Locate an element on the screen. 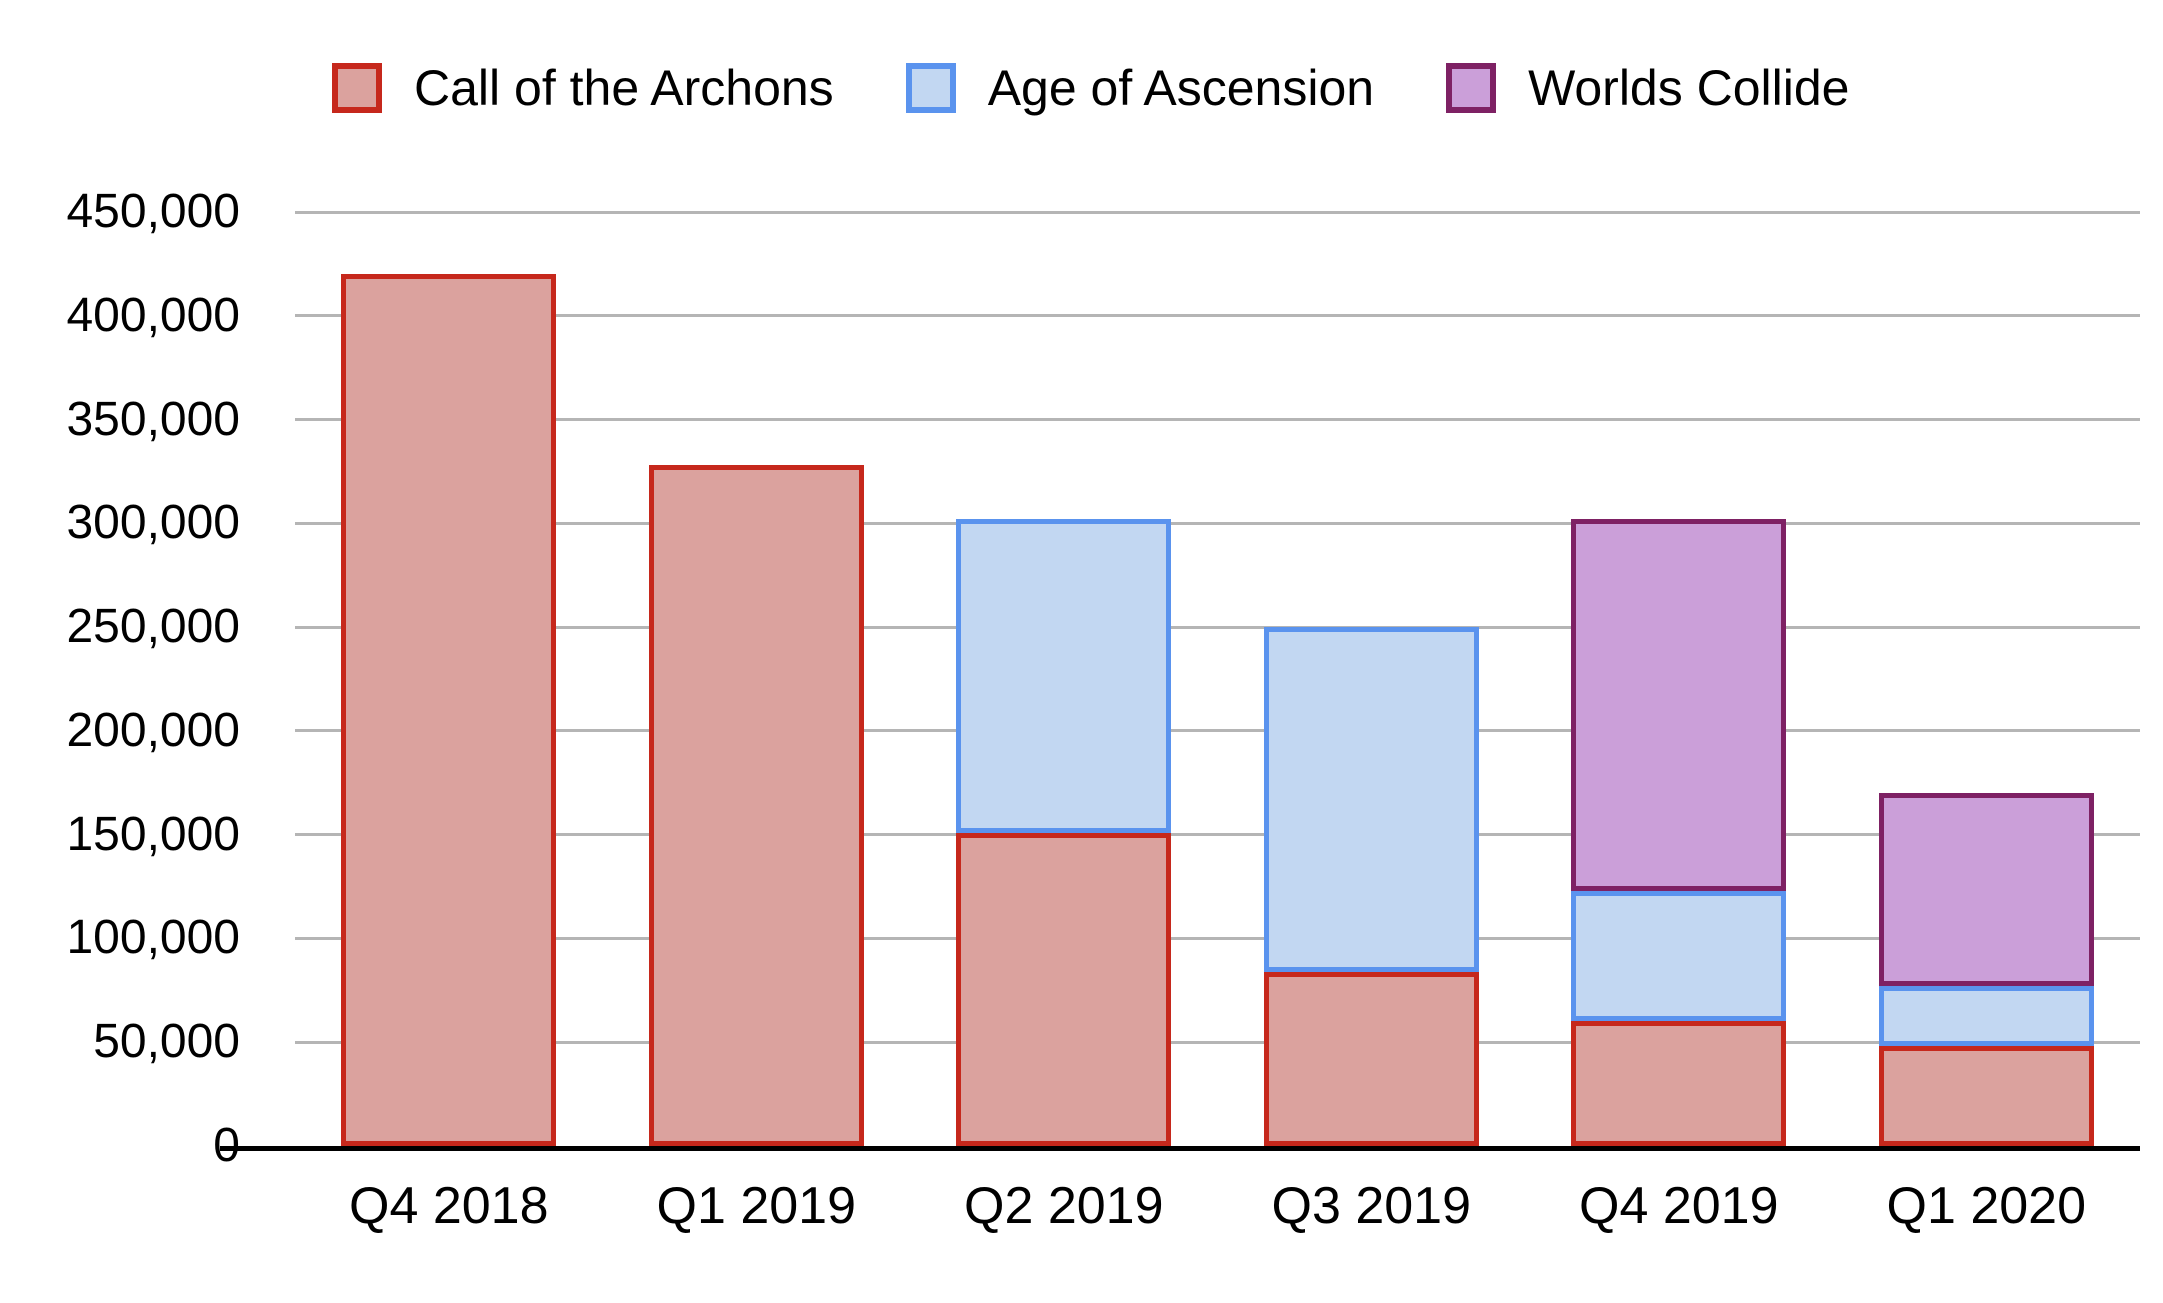 The image size is (2163, 1303). bar-group-q4-2019 is located at coordinates (1679, 832).